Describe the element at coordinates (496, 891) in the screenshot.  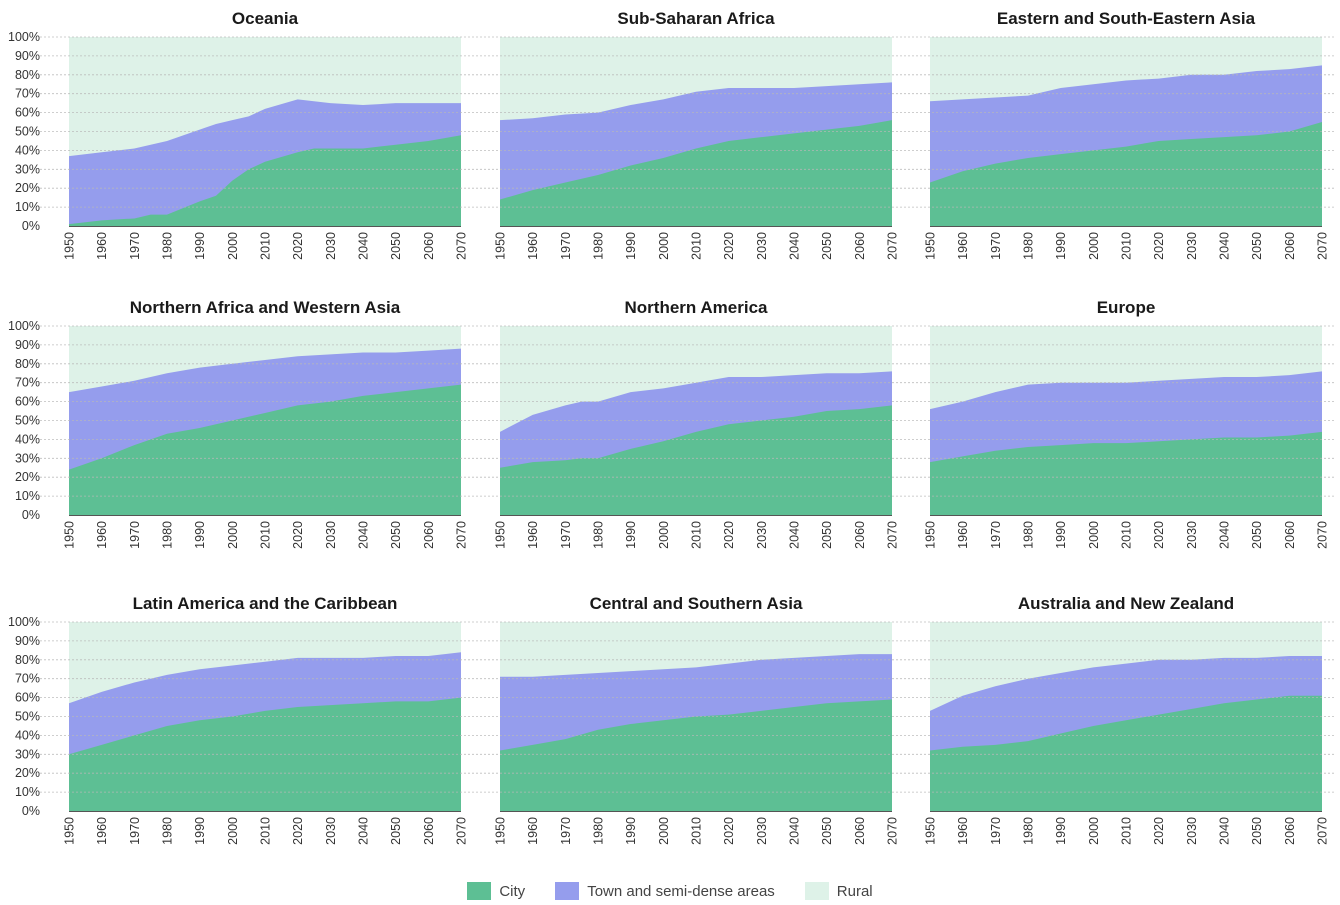
I see `legend-item-city: City` at that location.